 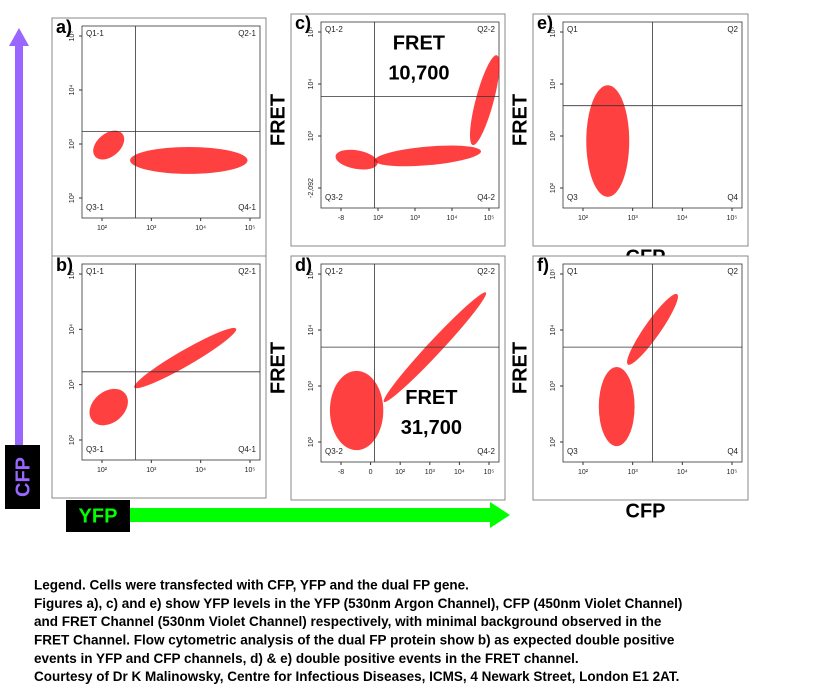 What do you see at coordinates (247, 207) in the screenshot?
I see `quadrant-label: Q4-1` at bounding box center [247, 207].